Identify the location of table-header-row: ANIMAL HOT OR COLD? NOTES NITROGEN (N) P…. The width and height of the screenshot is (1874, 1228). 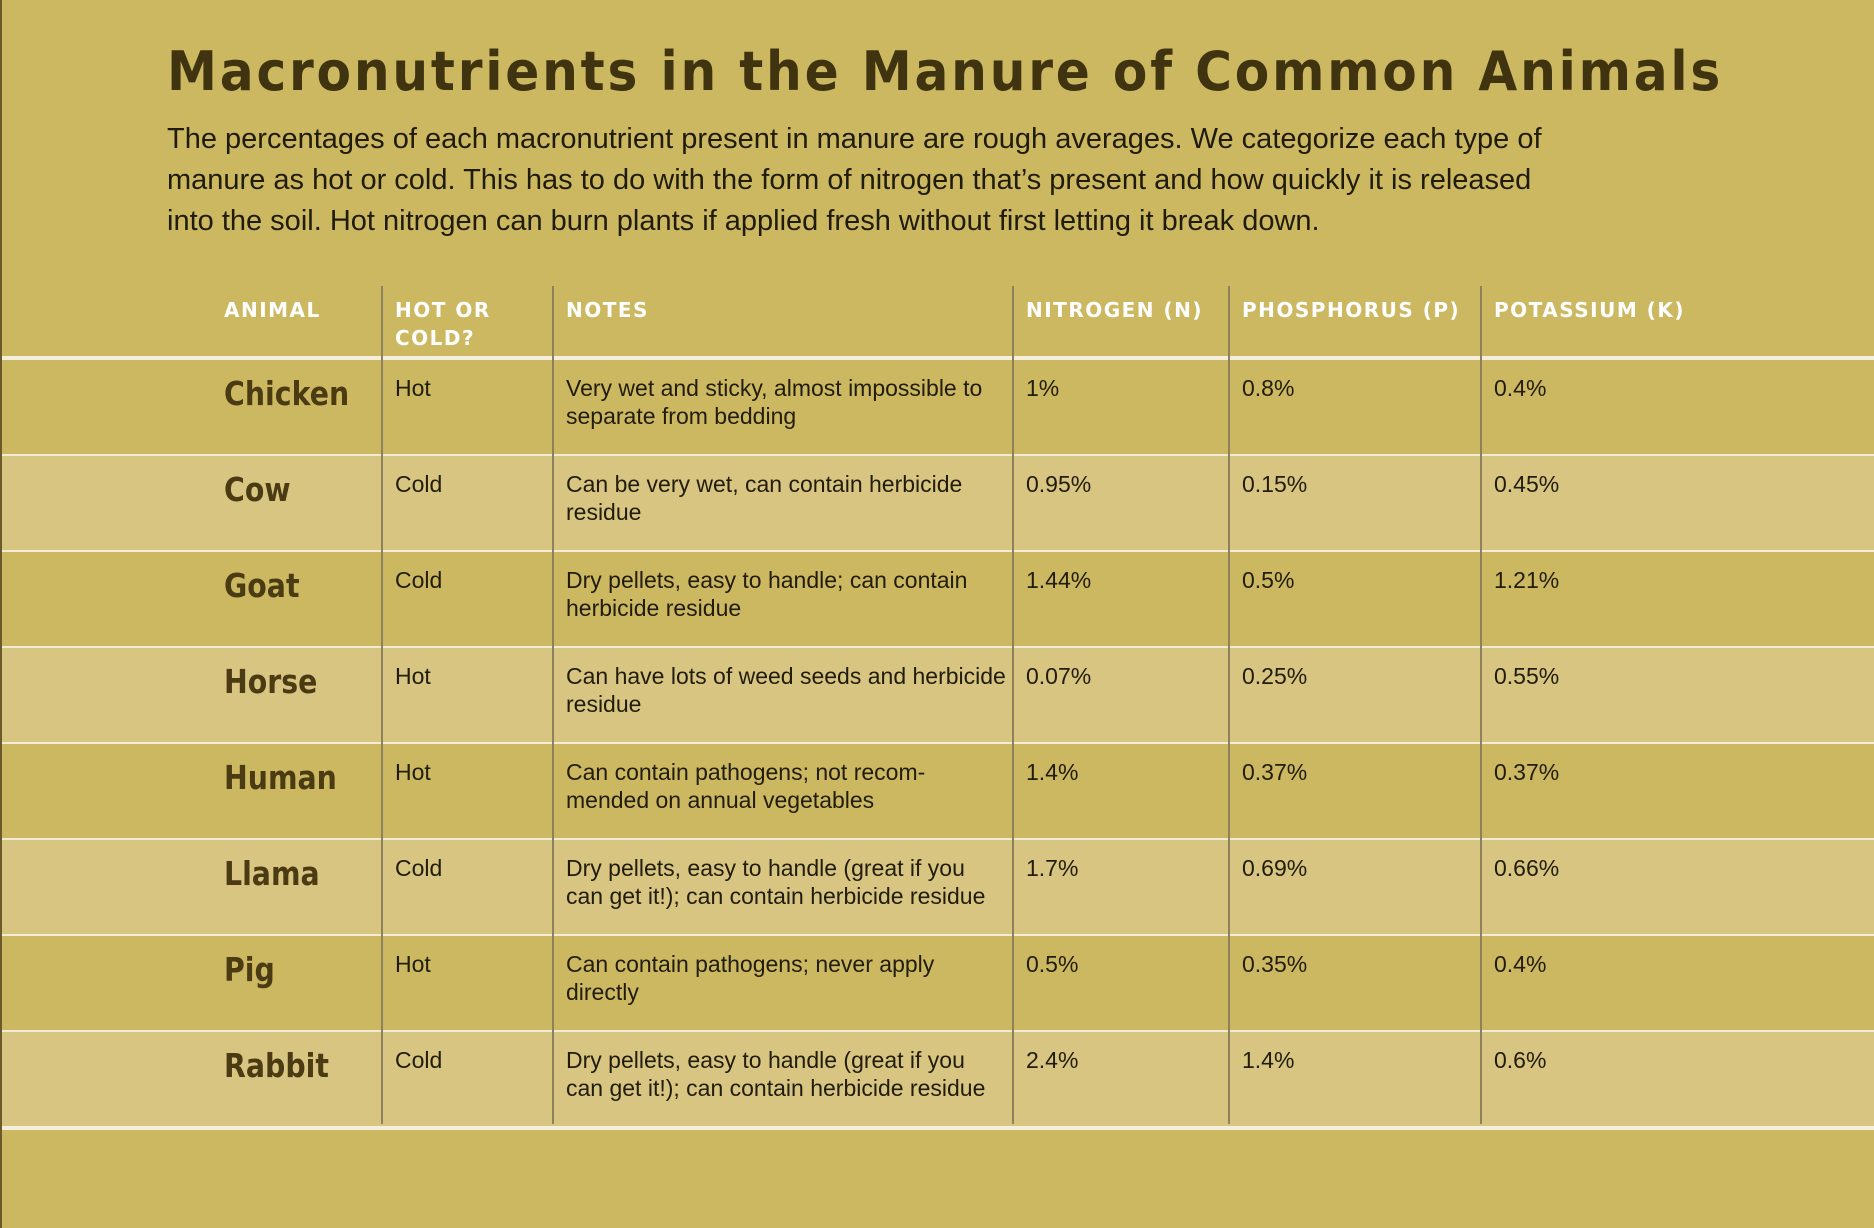
(938, 323).